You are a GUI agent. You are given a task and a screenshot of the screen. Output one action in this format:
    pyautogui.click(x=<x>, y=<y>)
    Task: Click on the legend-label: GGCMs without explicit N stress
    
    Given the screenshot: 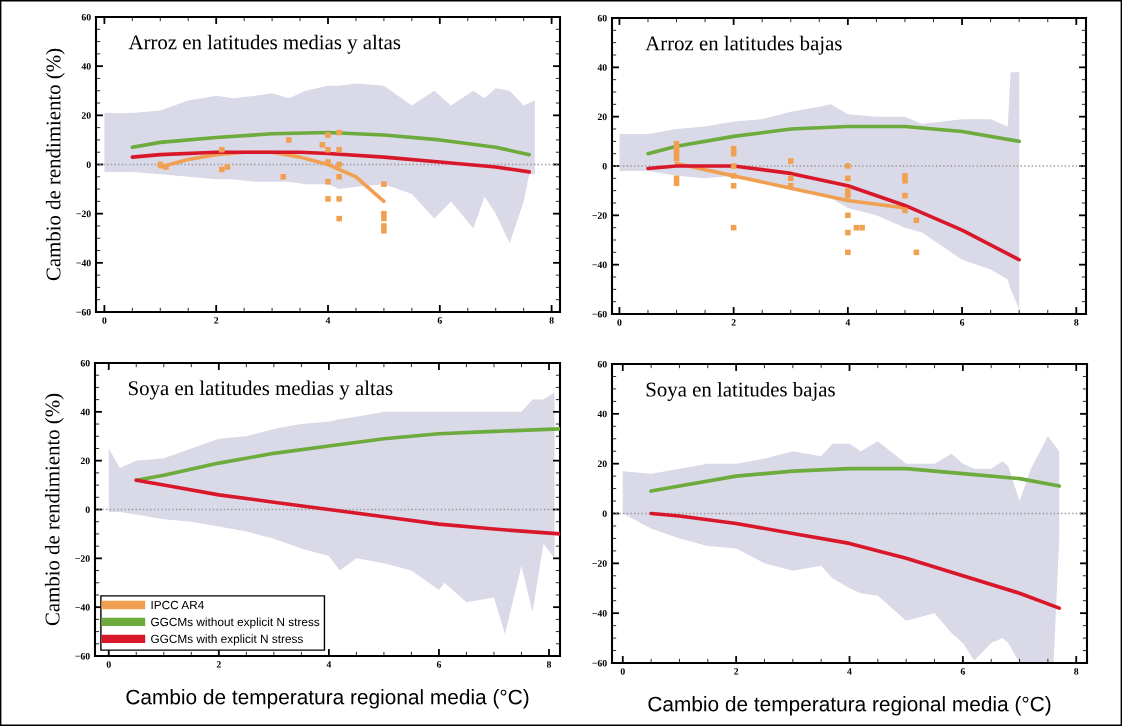 What is the action you would take?
    pyautogui.click(x=235, y=623)
    